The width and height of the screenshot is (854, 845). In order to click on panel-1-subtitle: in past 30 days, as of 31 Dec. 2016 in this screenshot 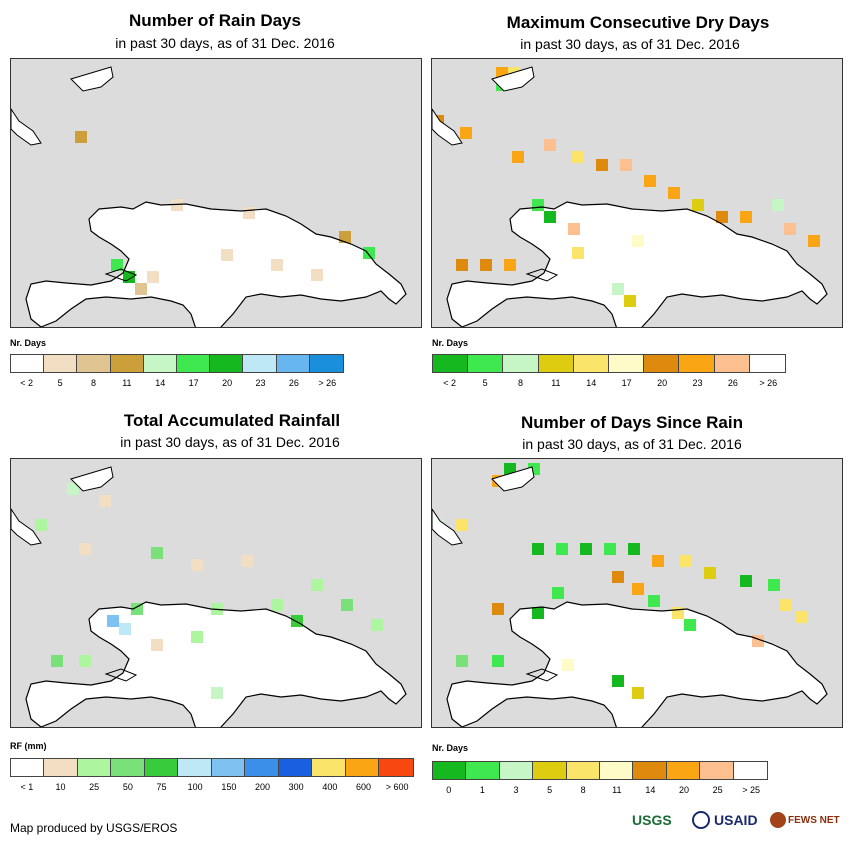, I will do `click(225, 43)`.